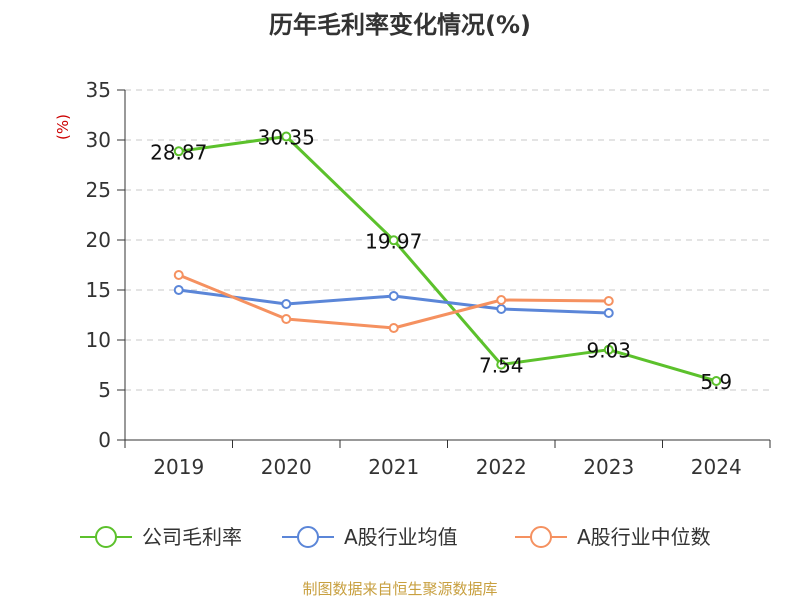  Describe the element at coordinates (98, 340) in the screenshot. I see `y-tick-label: 10` at that location.